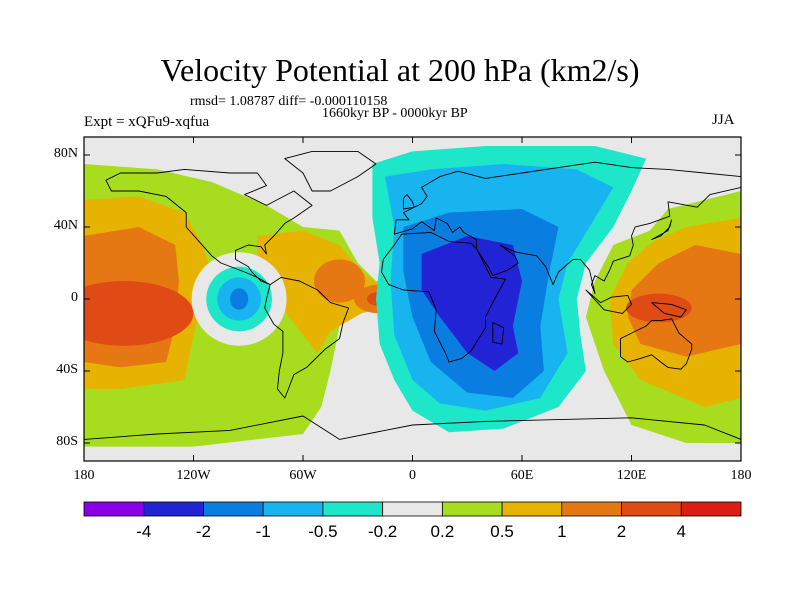 The image size is (800, 600). Describe the element at coordinates (67, 441) in the screenshot. I see `lat-label: 80S` at that location.